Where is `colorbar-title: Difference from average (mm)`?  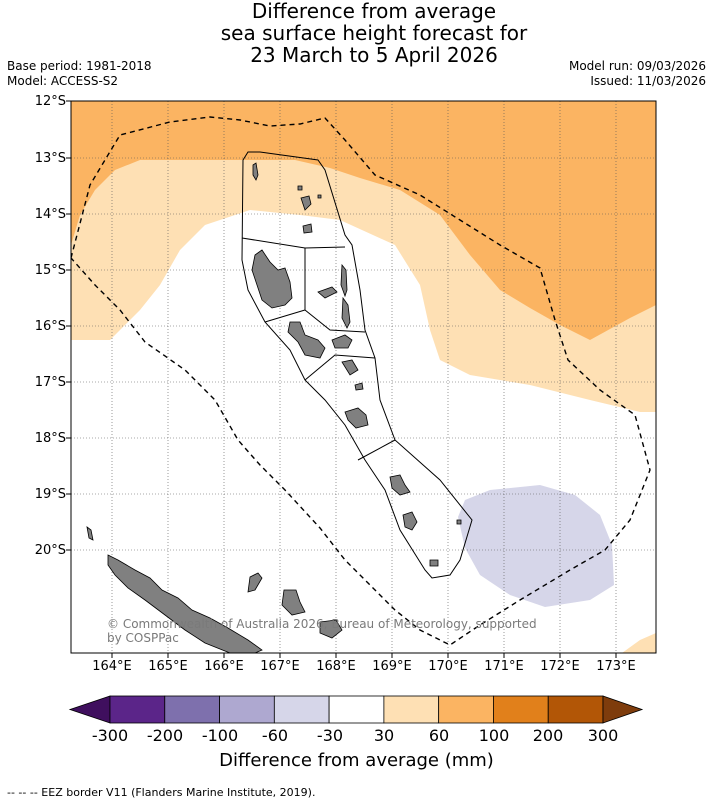
colorbar-title: Difference from average (mm) is located at coordinates (356, 760).